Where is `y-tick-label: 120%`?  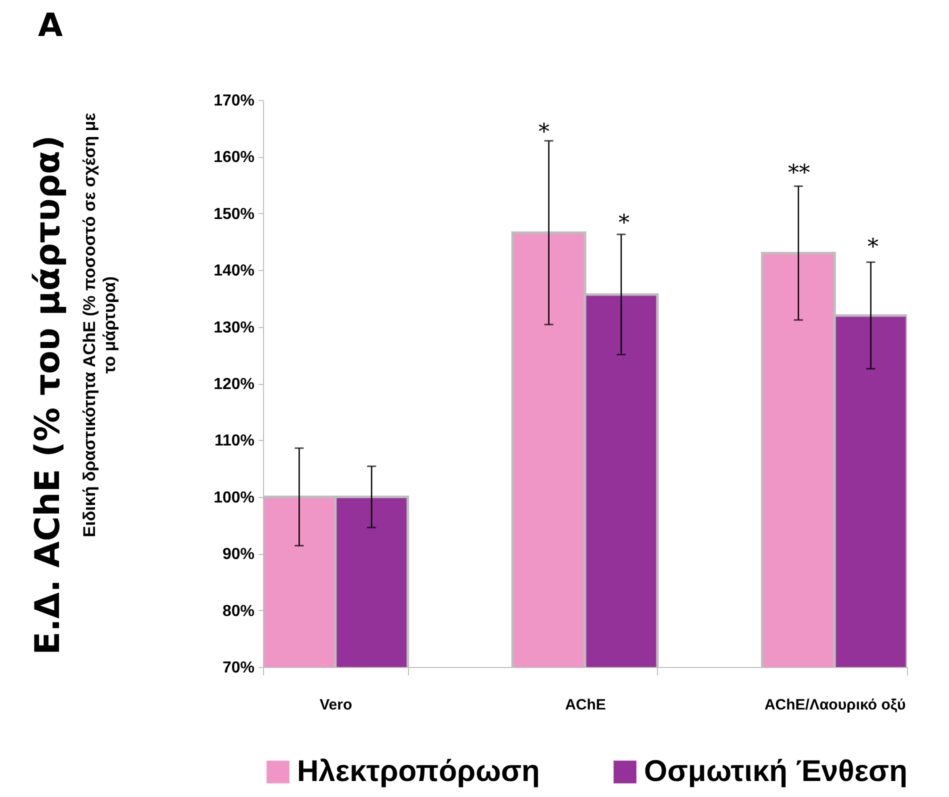
y-tick-label: 120% is located at coordinates (234, 384).